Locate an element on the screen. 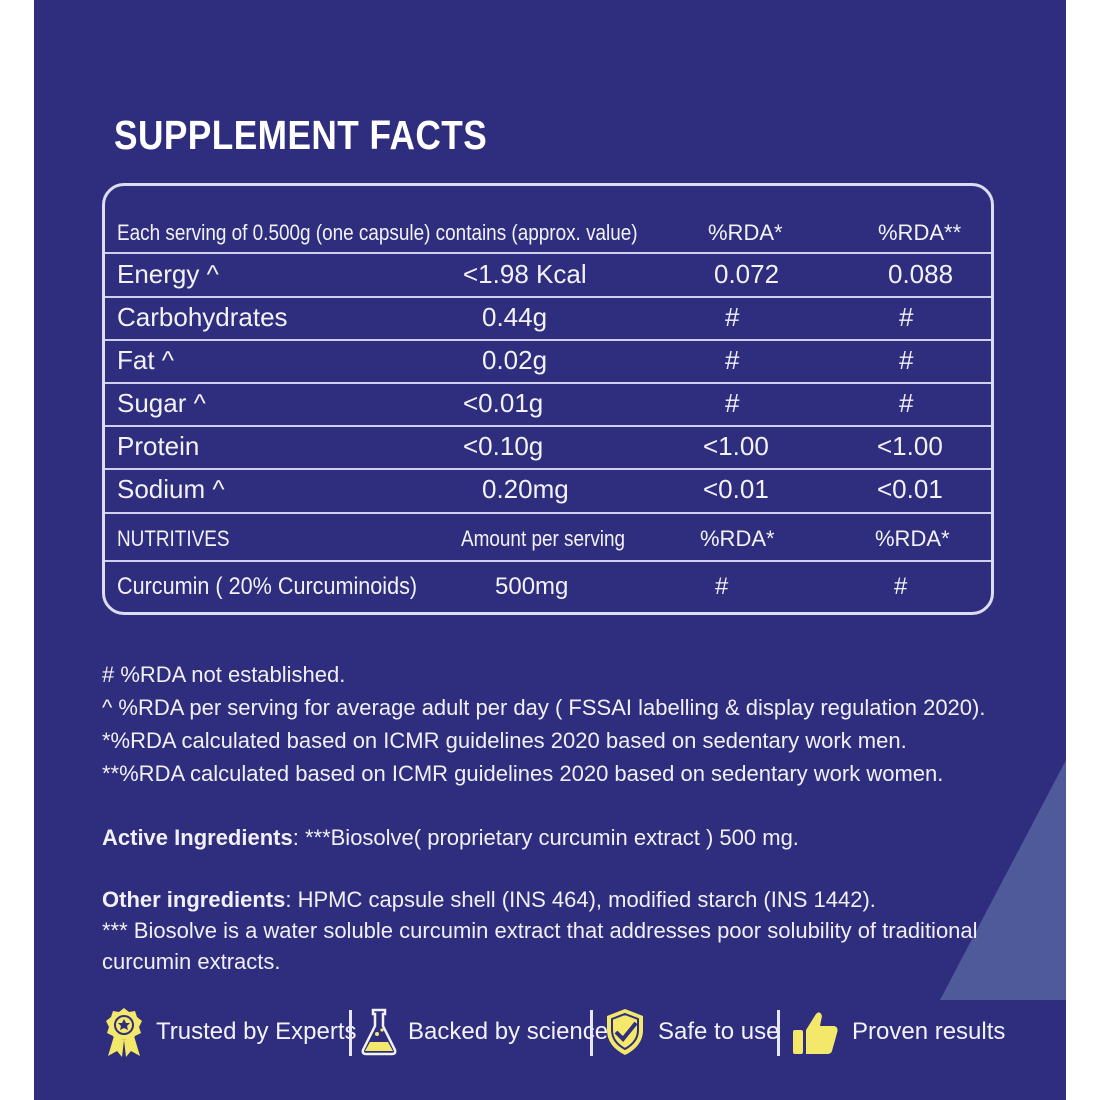  badge-label: Backed by science is located at coordinates (508, 1031).